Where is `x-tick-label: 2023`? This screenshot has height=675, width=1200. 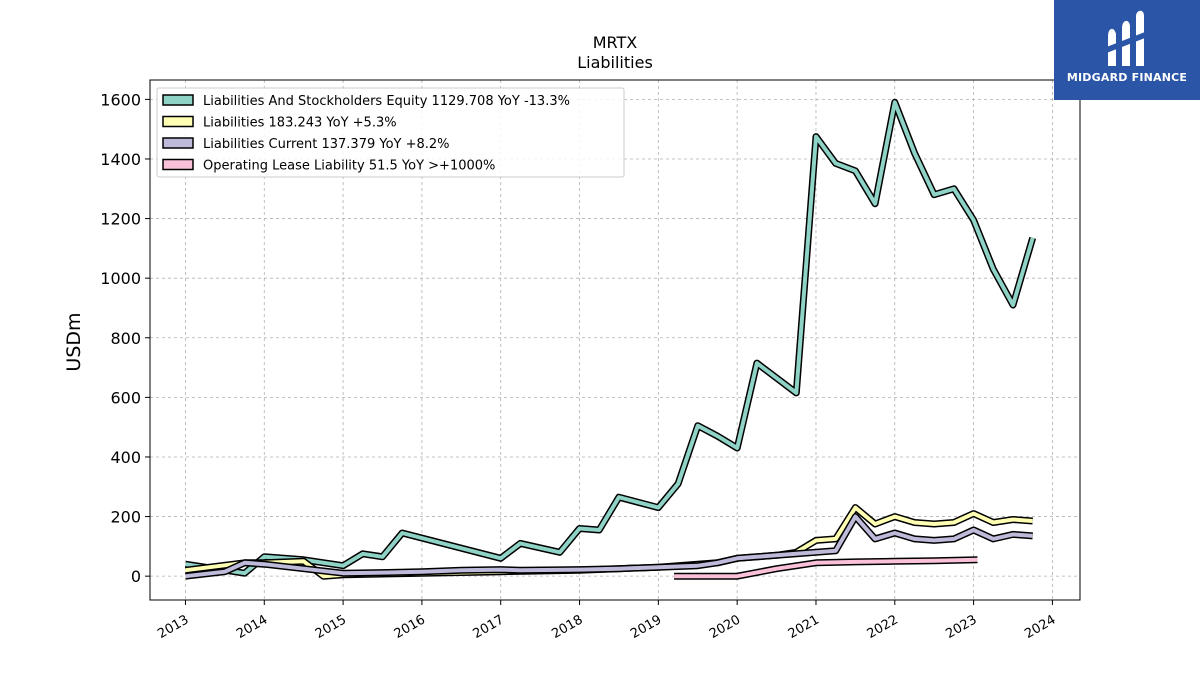 x-tick-label: 2023 is located at coordinates (961, 627).